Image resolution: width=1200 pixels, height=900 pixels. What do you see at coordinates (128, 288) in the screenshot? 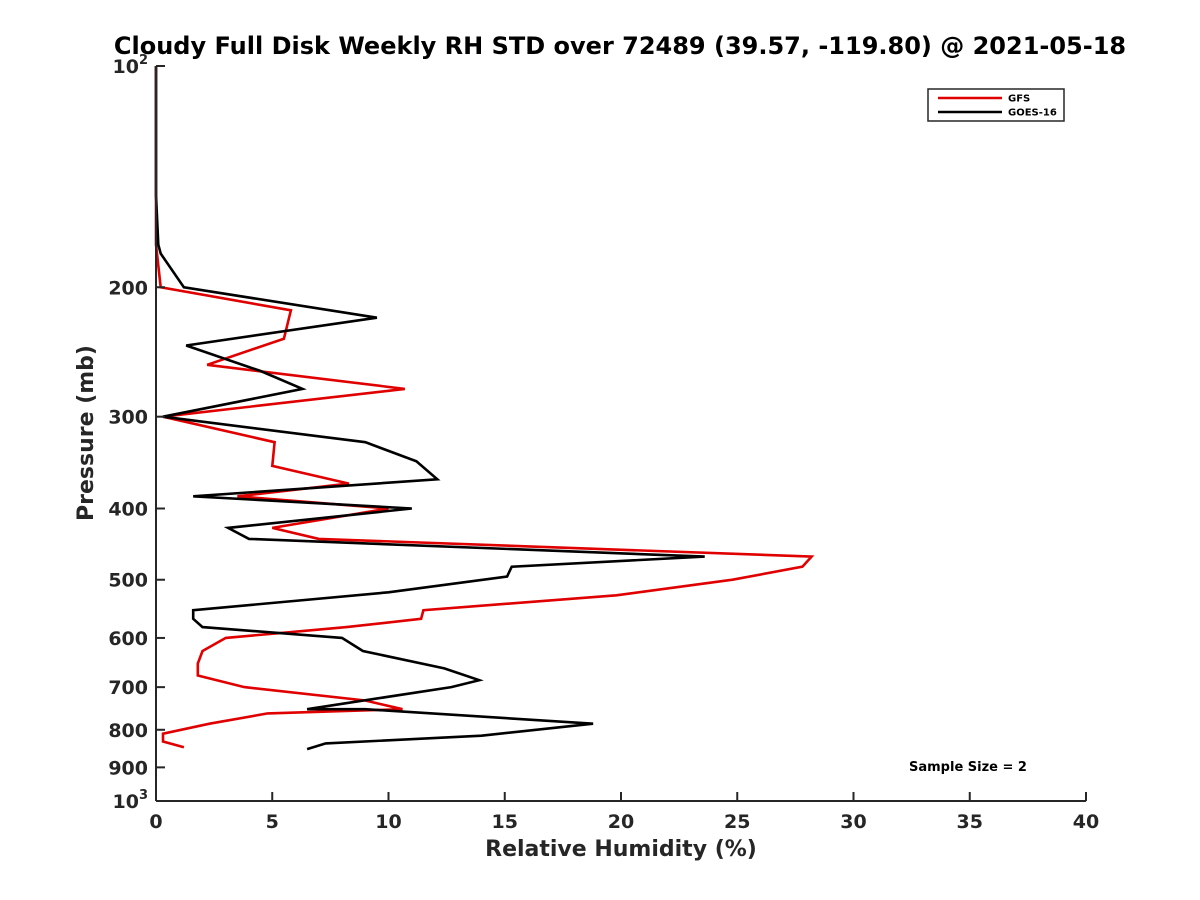
I see `y-tick-label: 200` at bounding box center [128, 288].